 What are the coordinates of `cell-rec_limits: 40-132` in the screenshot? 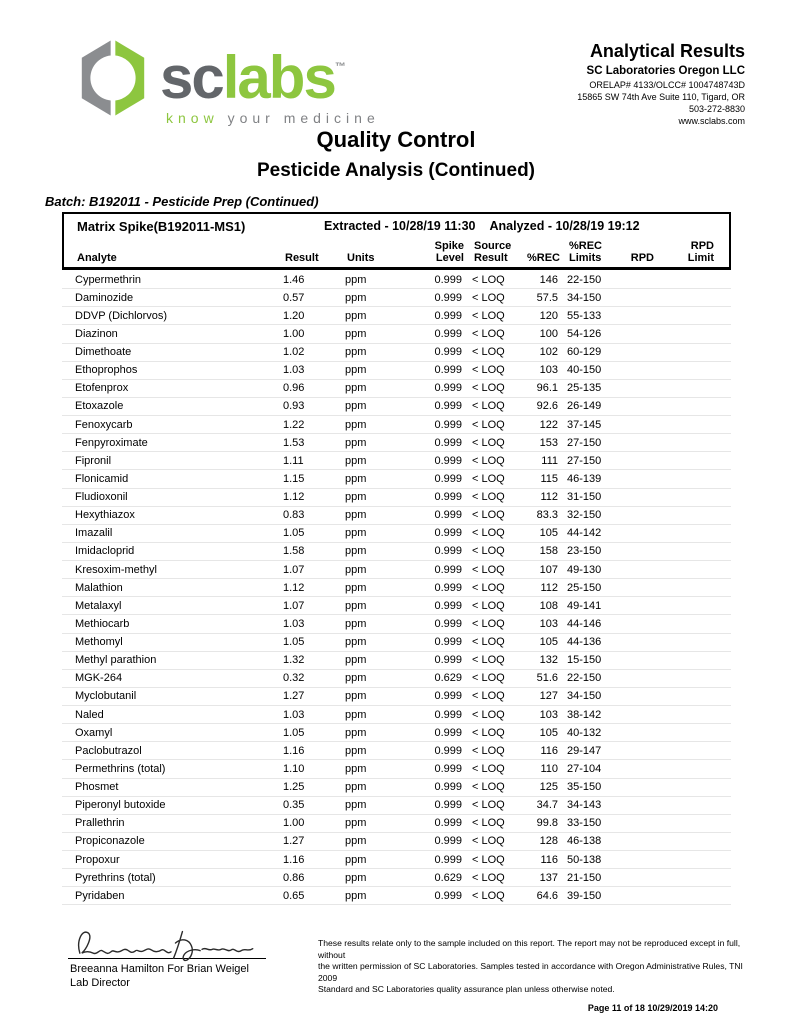 It's located at (584, 732).